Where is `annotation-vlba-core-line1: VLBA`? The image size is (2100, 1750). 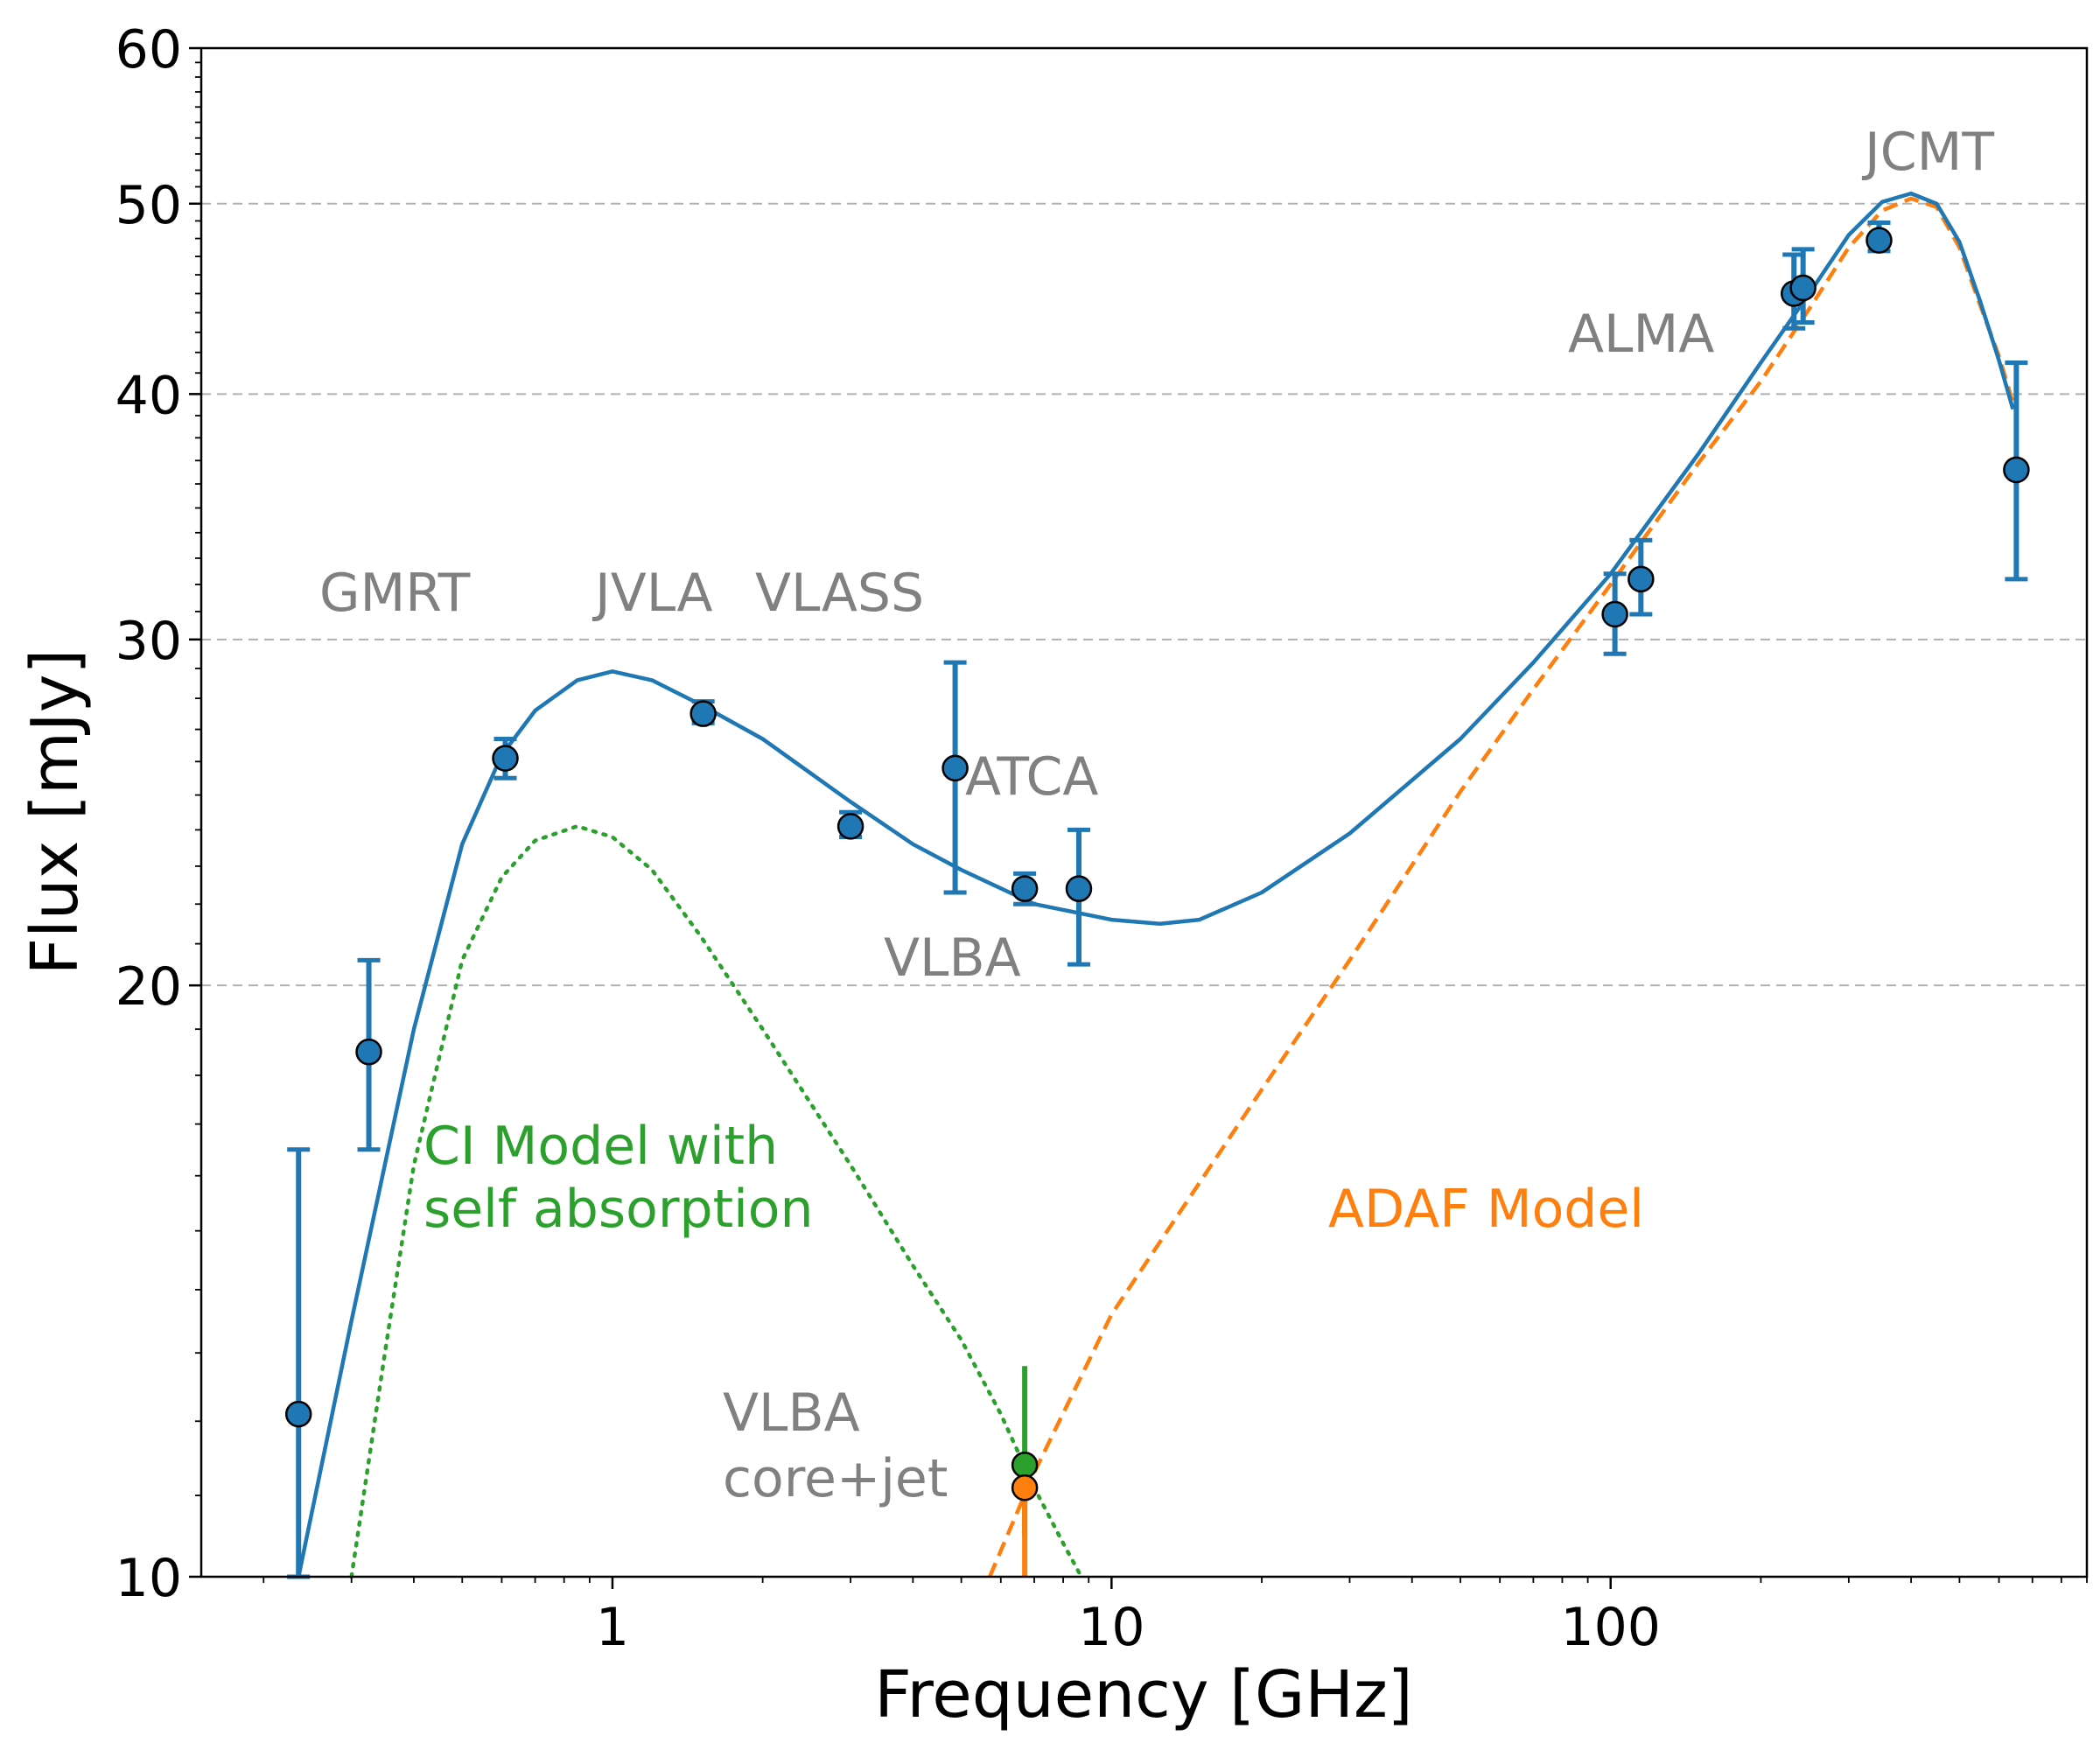 annotation-vlba-core-line1: VLBA is located at coordinates (791, 1413).